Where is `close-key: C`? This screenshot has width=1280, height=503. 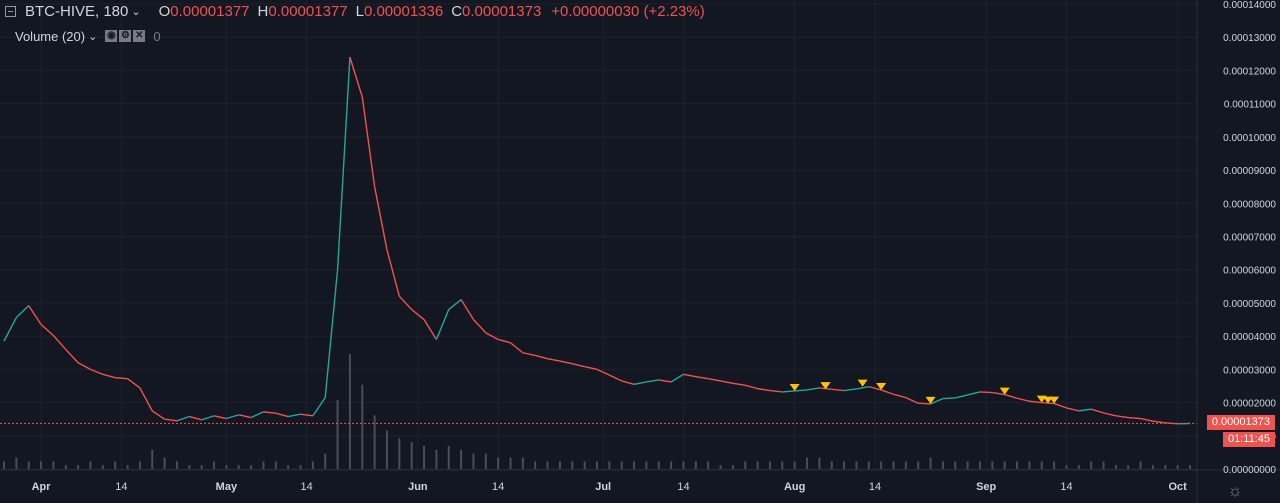 close-key: C is located at coordinates (457, 11).